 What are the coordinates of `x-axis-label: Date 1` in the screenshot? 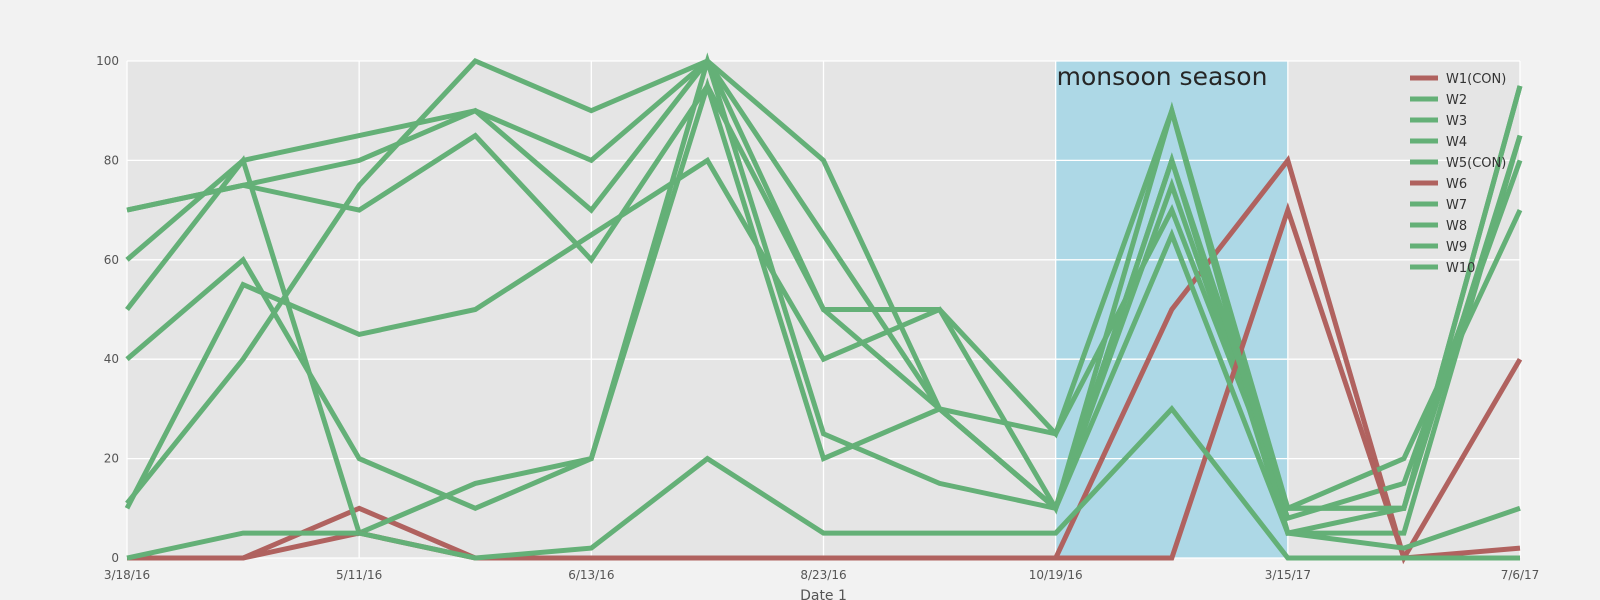 It's located at (823, 594).